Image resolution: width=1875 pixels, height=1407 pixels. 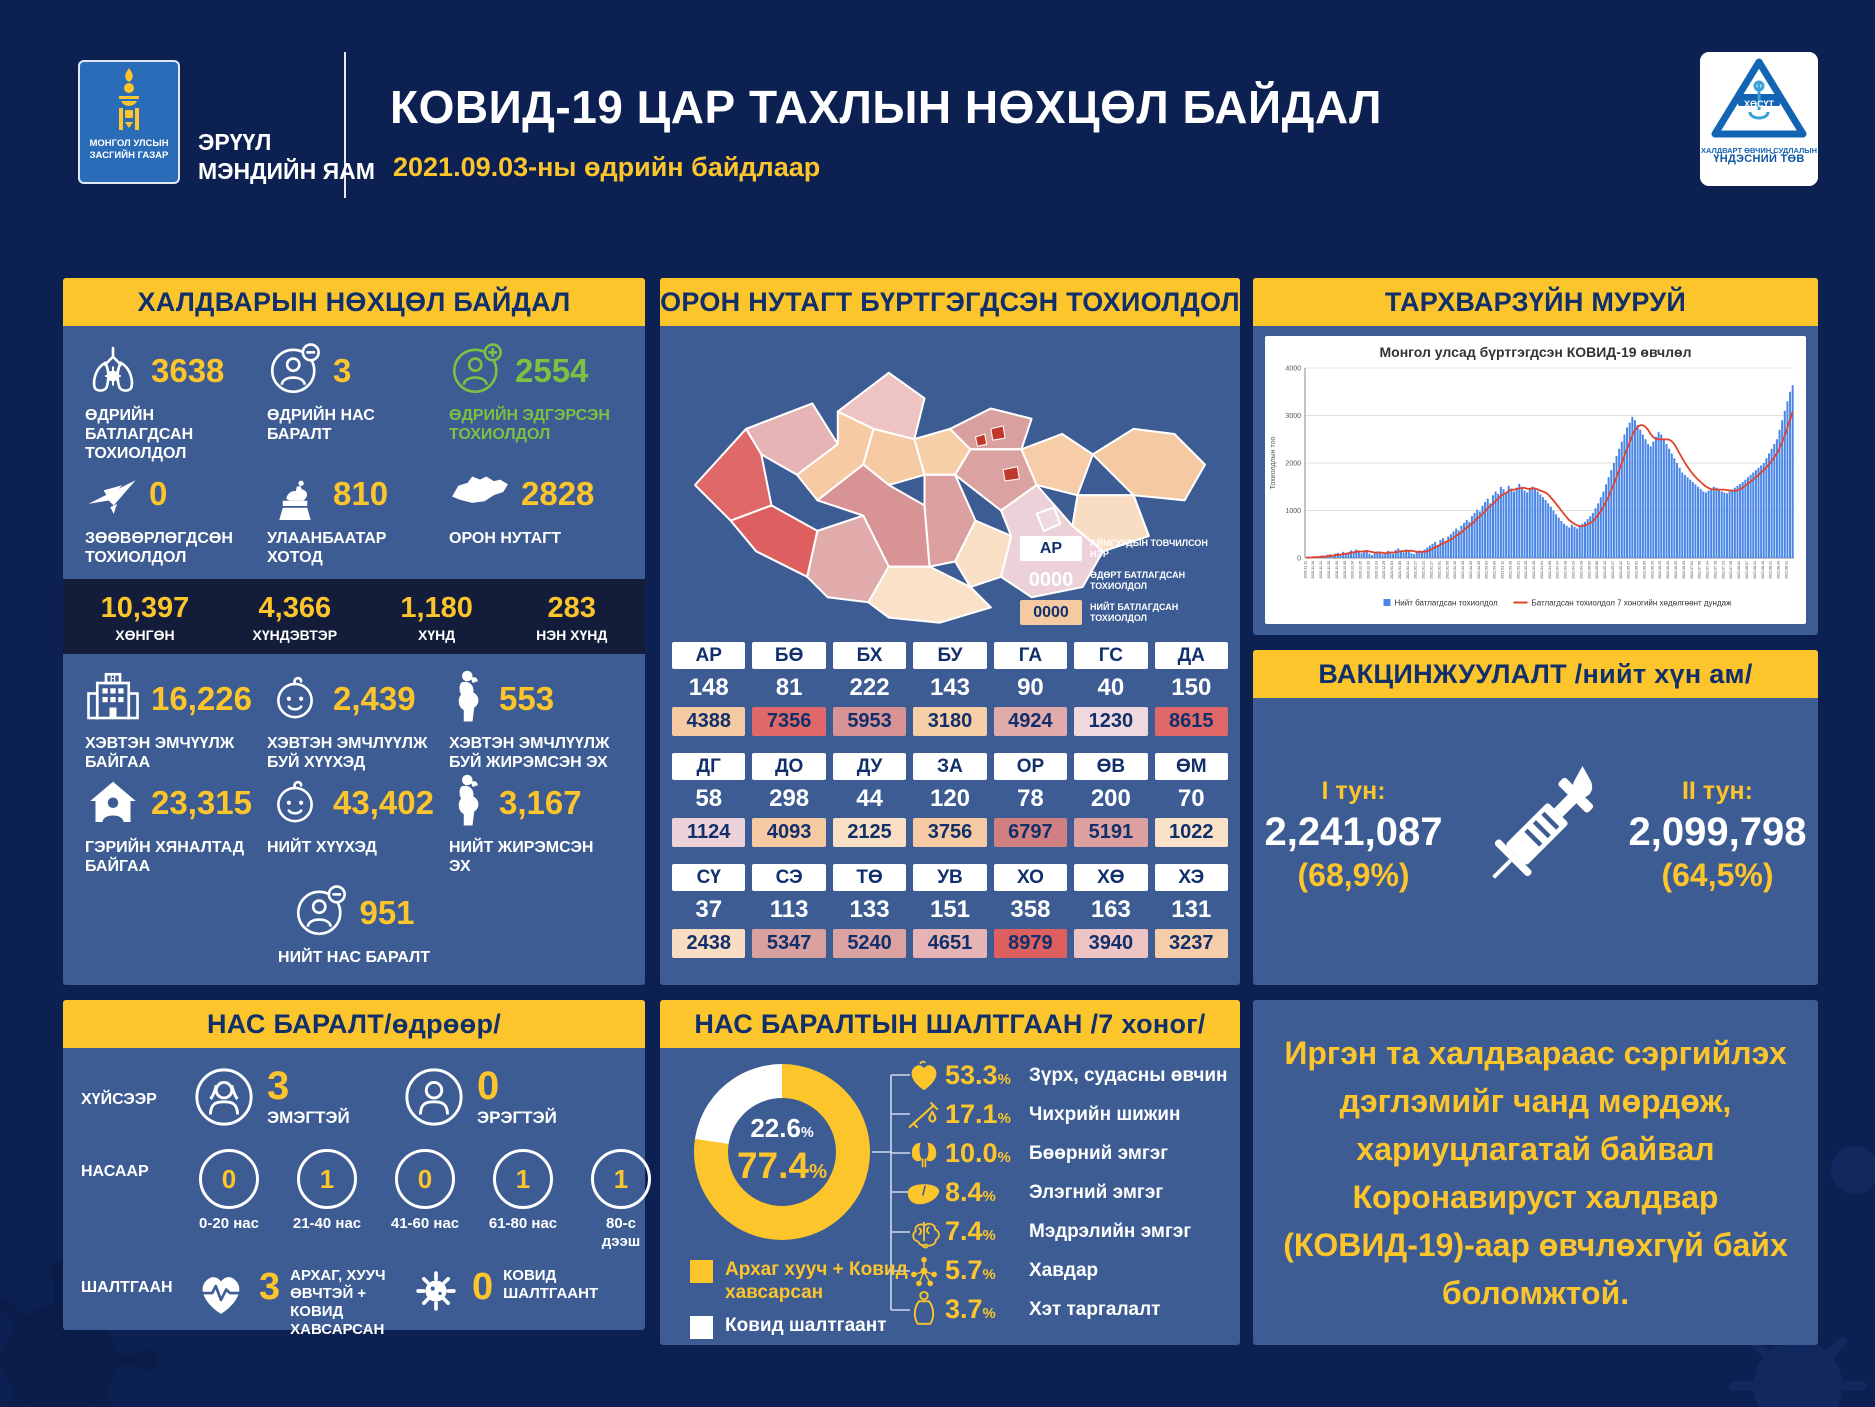 I want to click on cause-row-label: ШАЛТГААН, so click(x=127, y=1287).